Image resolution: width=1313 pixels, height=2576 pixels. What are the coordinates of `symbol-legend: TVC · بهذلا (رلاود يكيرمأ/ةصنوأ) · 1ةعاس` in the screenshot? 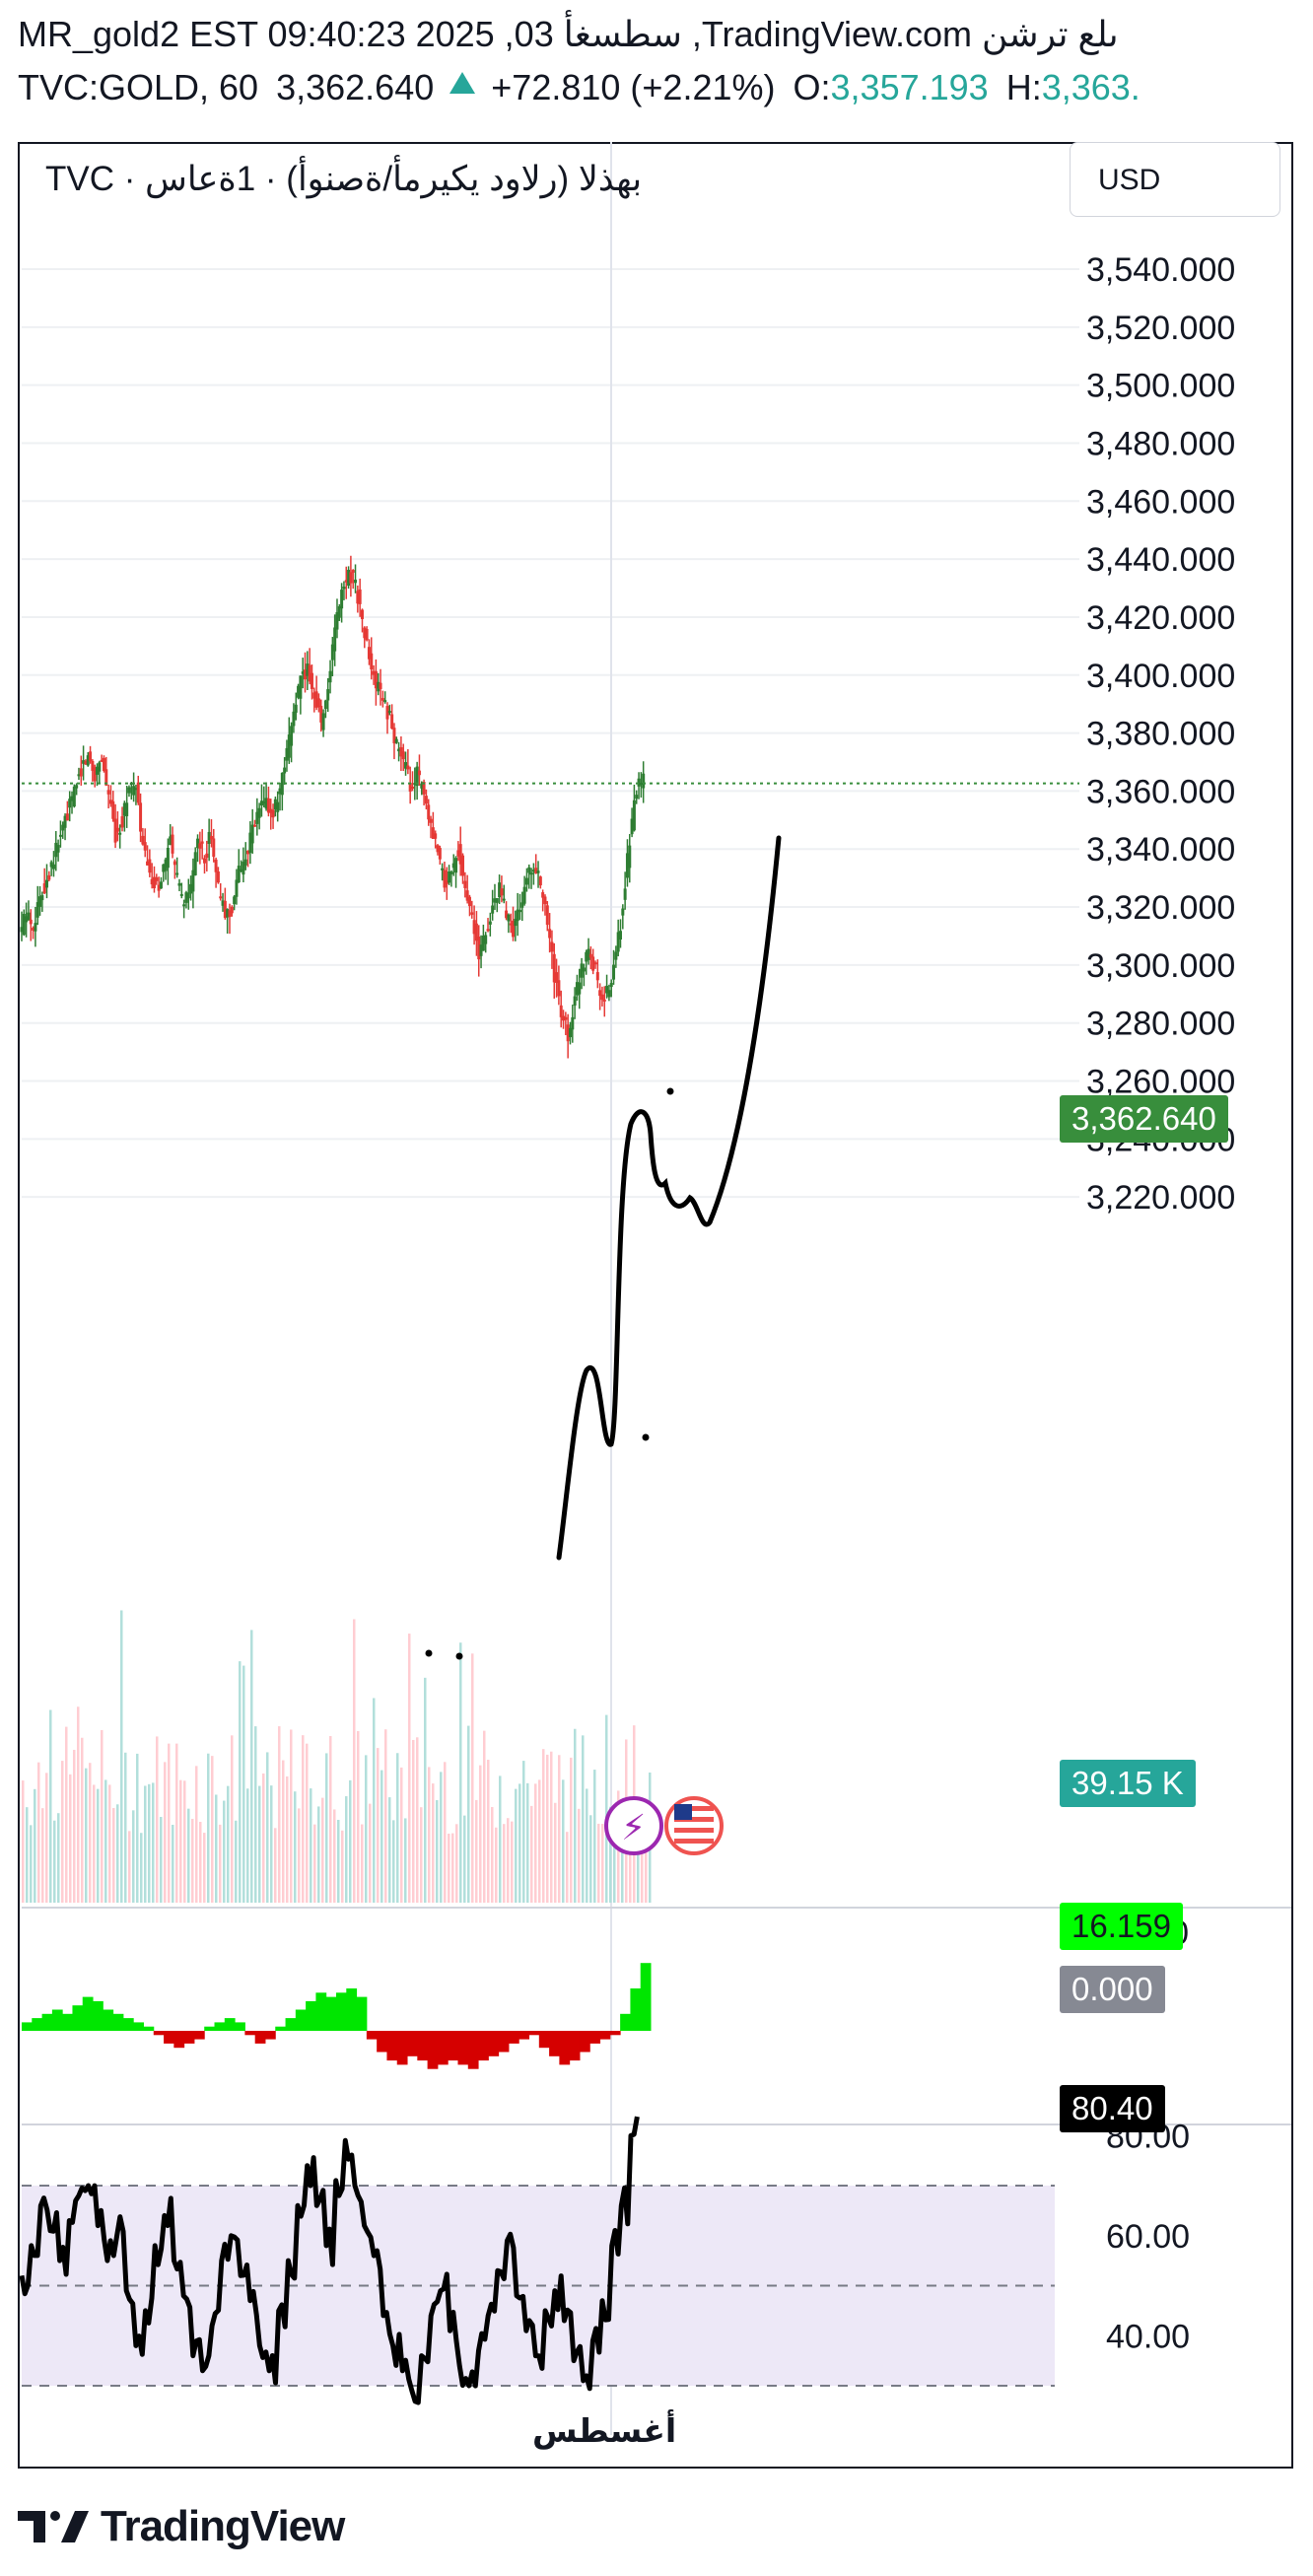 It's located at (344, 179).